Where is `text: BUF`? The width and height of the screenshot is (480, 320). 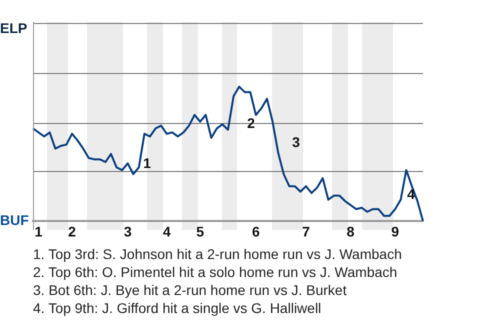
text: BUF is located at coordinates (14, 220).